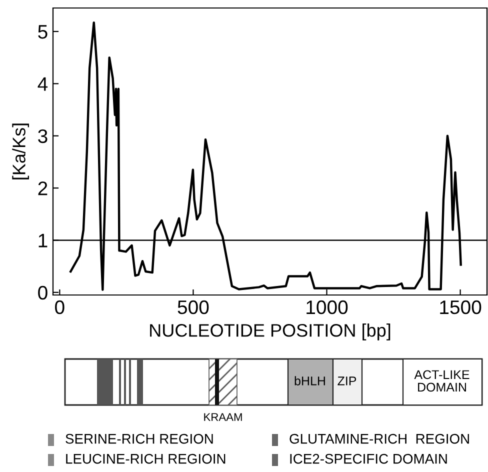  Describe the element at coordinates (461, 307) in the screenshot. I see `x-tick-label: 1500` at that location.